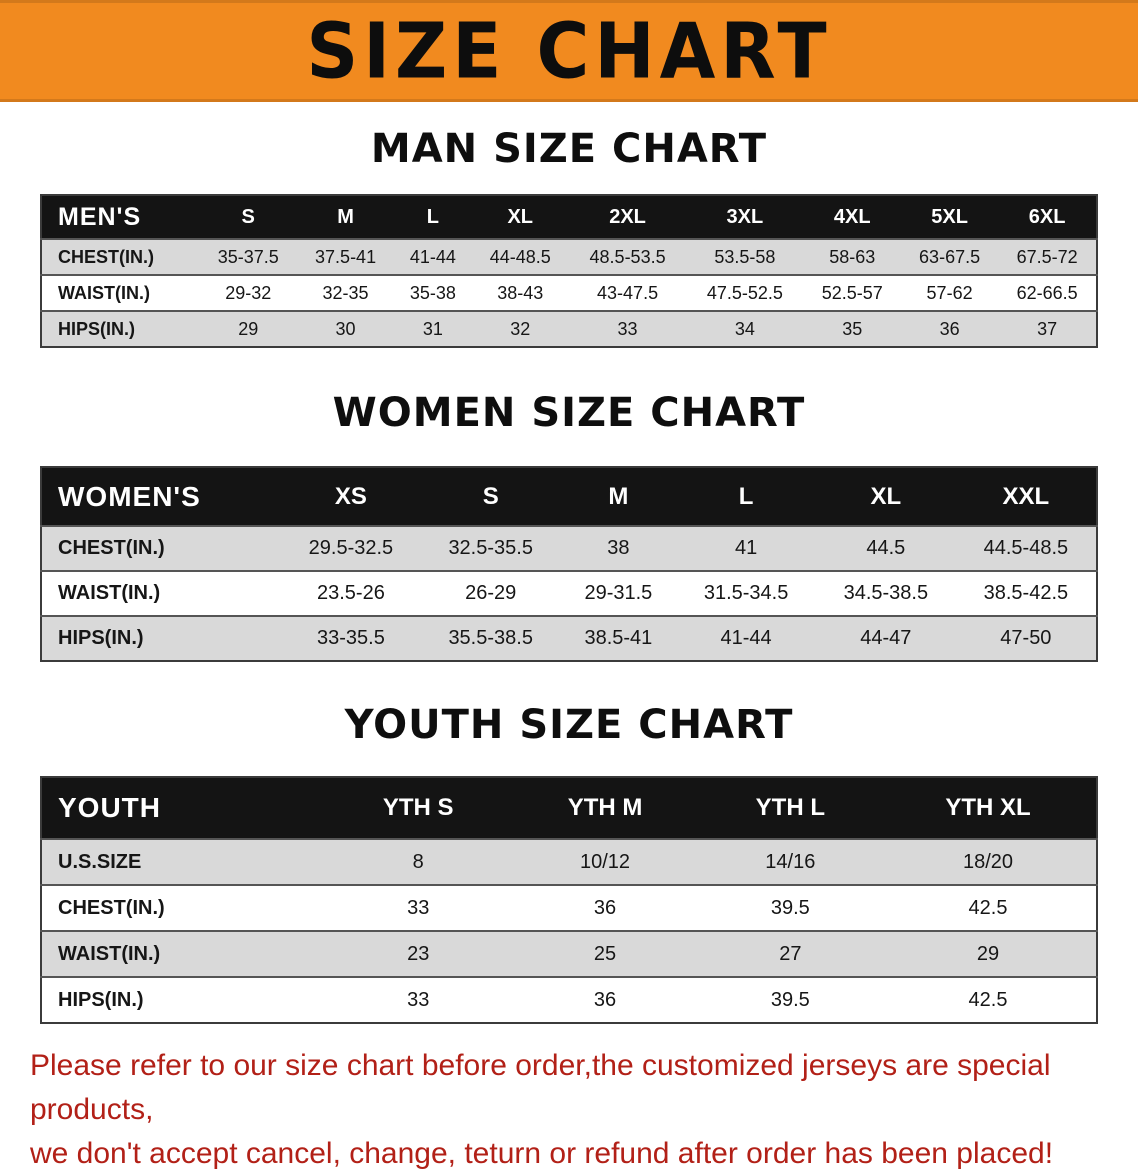  I want to click on size-header-cell: YTH M, so click(605, 808).